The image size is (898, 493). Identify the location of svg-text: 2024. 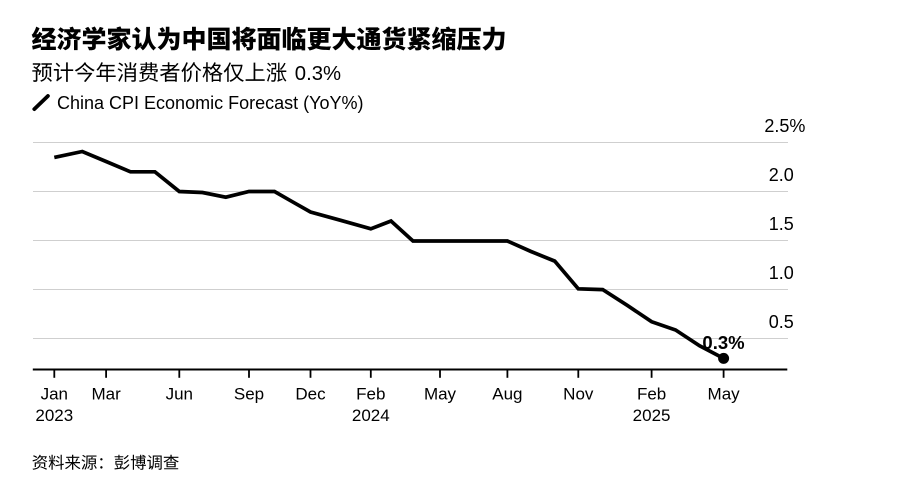
(371, 415).